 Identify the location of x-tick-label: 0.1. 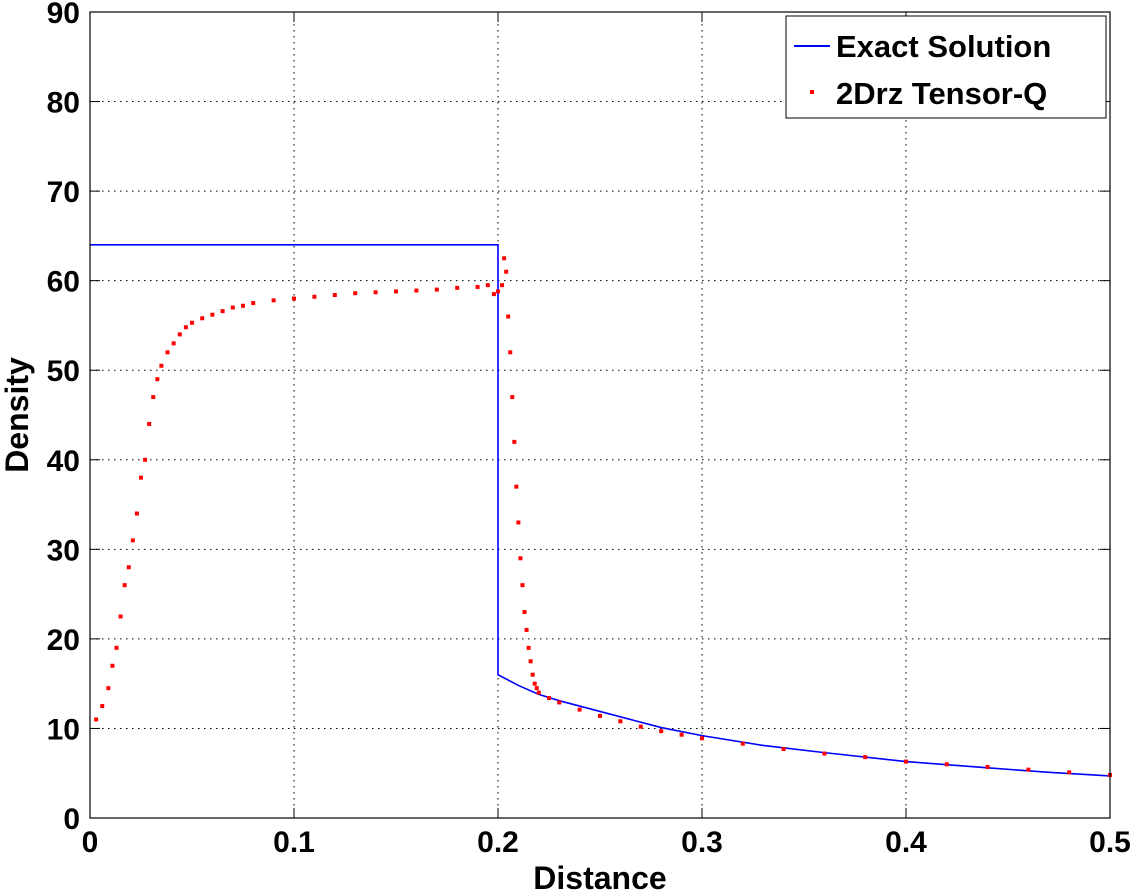
(294, 842).